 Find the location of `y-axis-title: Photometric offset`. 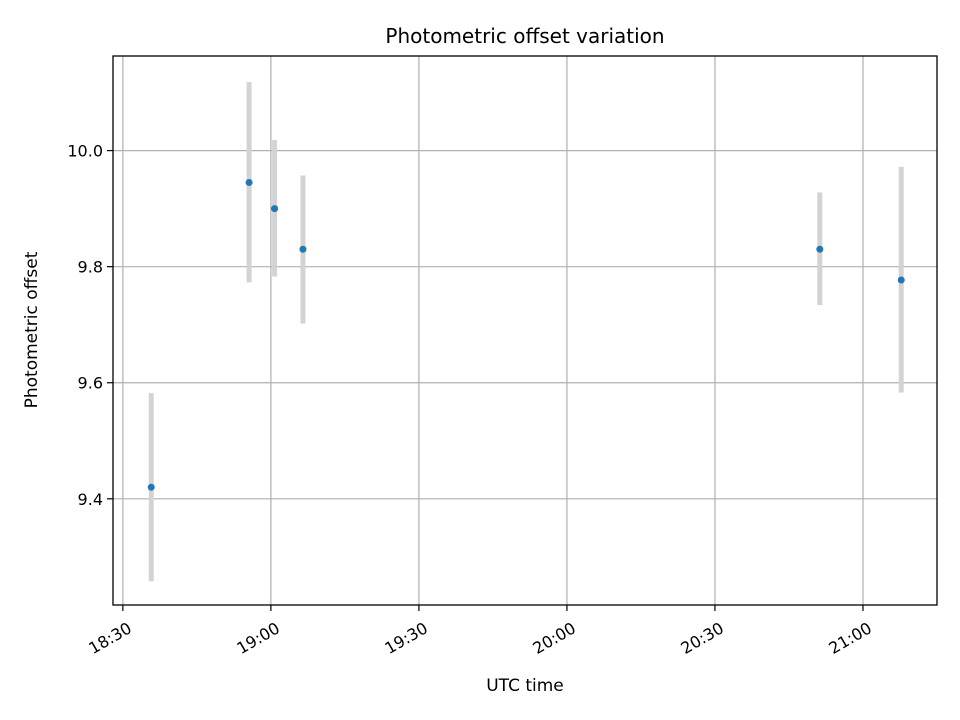

y-axis-title: Photometric offset is located at coordinates (32, 329).